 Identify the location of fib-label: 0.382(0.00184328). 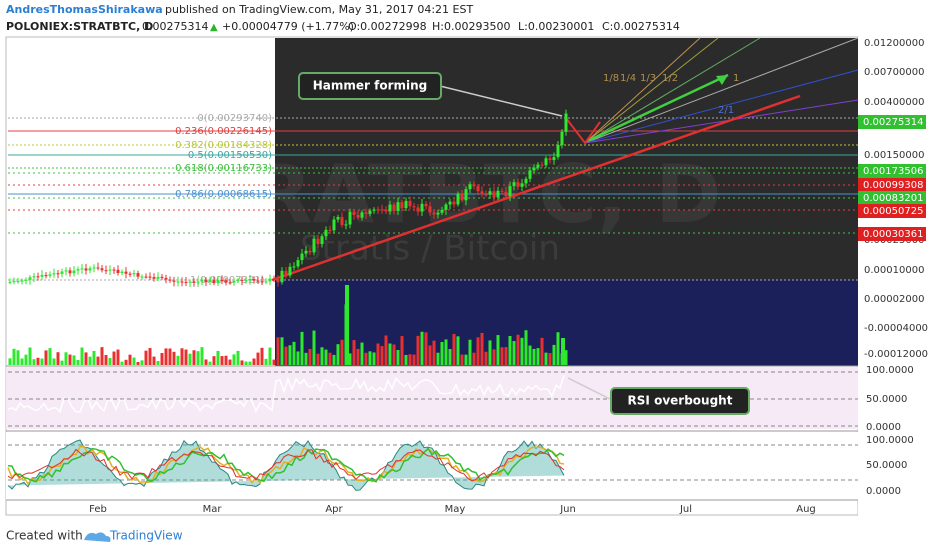
(223, 145).